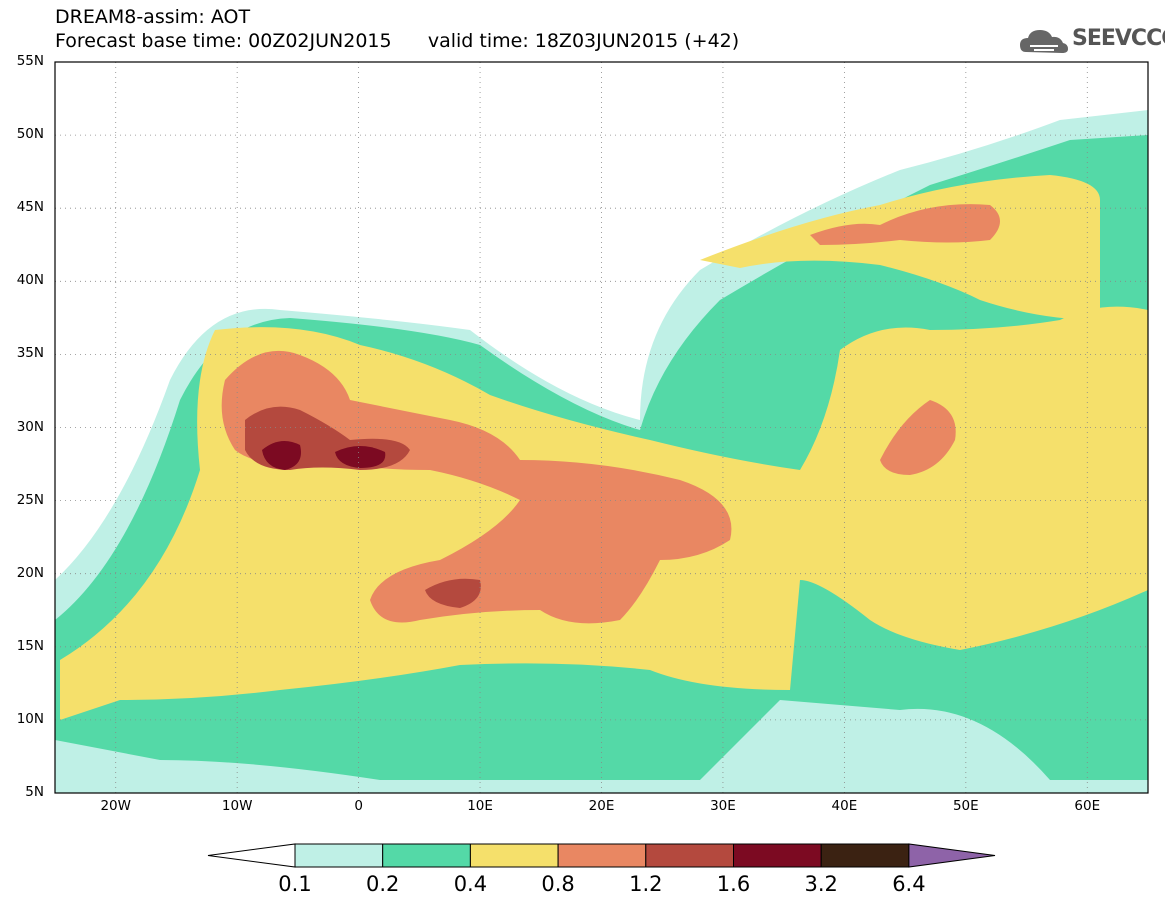 The height and width of the screenshot is (905, 1165). Describe the element at coordinates (30, 207) in the screenshot. I see `lat-label: 45N` at that location.